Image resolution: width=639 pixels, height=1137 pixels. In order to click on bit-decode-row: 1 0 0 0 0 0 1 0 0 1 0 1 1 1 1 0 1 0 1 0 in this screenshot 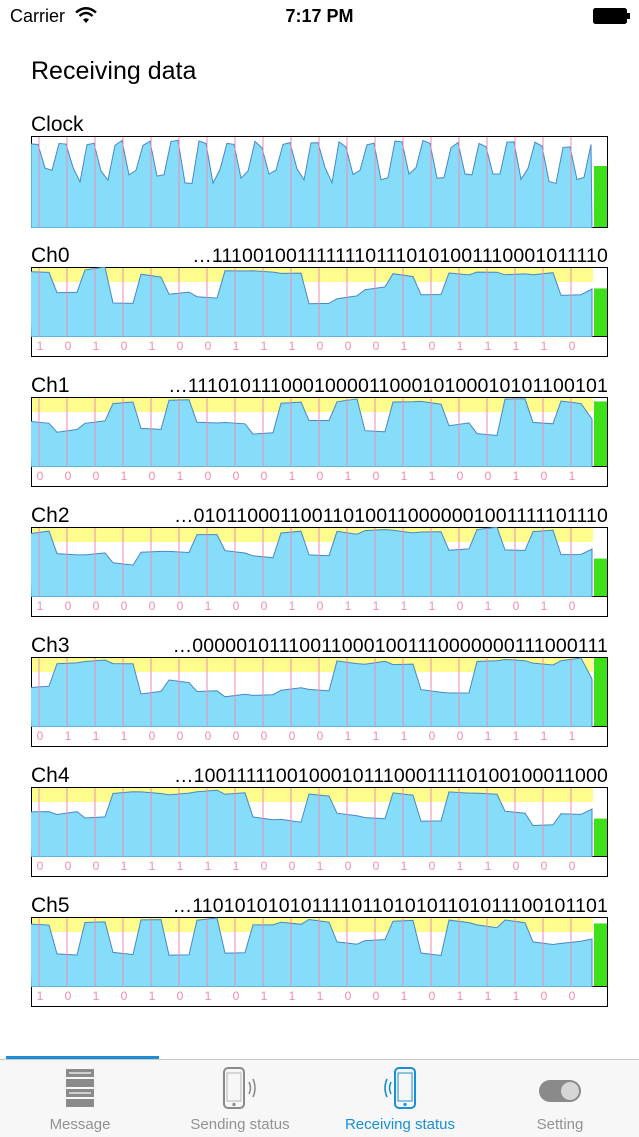, I will do `click(319, 607)`.